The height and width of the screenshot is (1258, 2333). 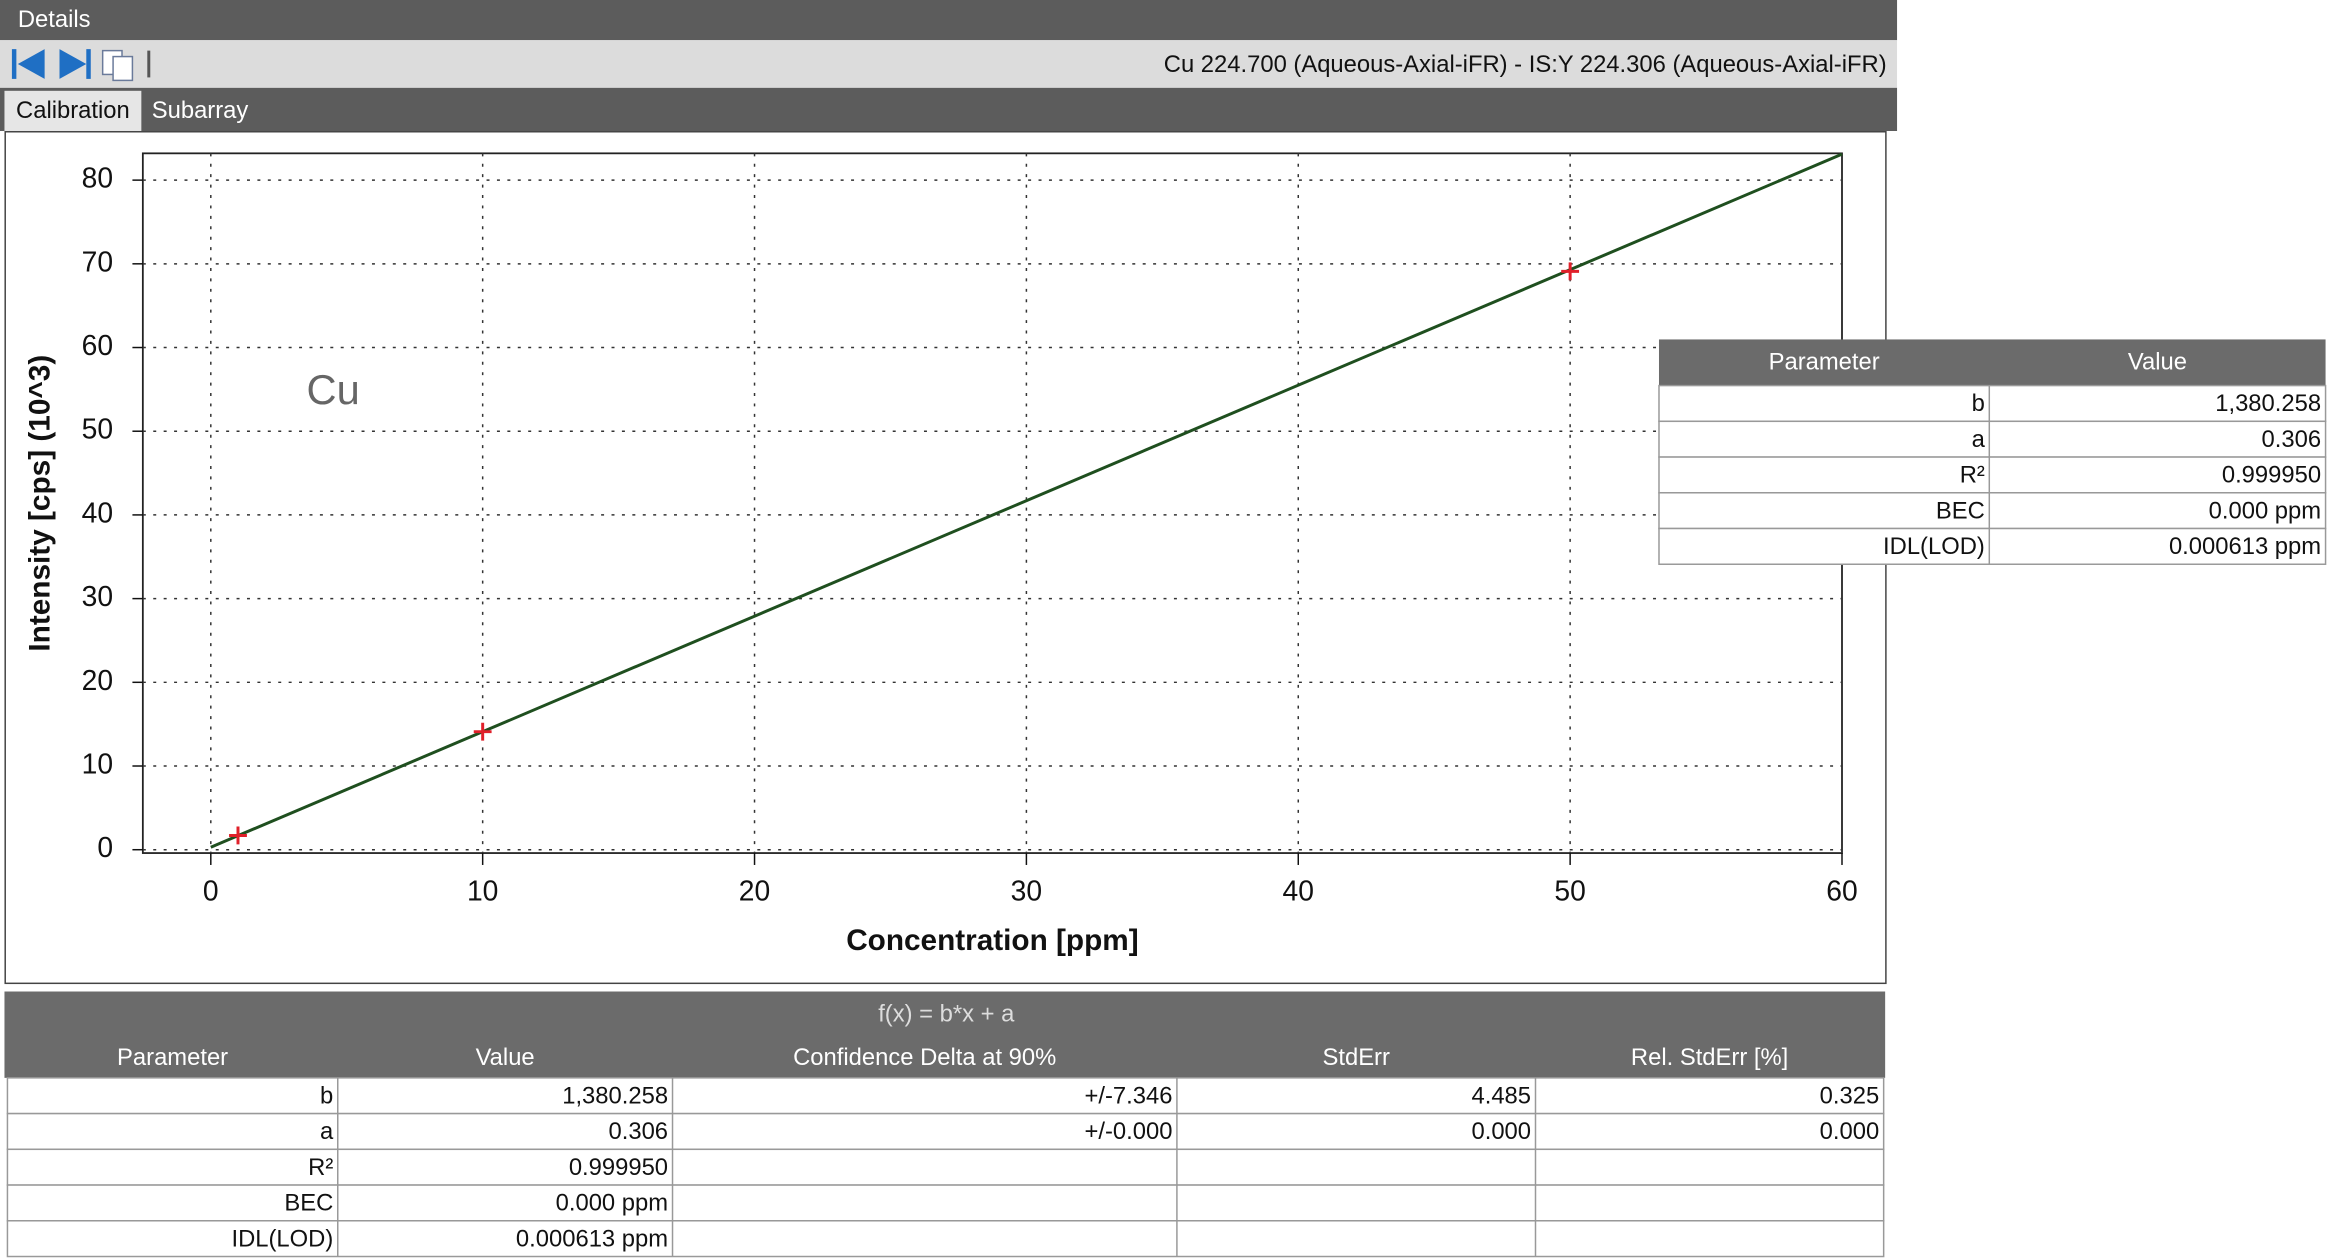 I want to click on tab-selected, so click(x=73, y=111).